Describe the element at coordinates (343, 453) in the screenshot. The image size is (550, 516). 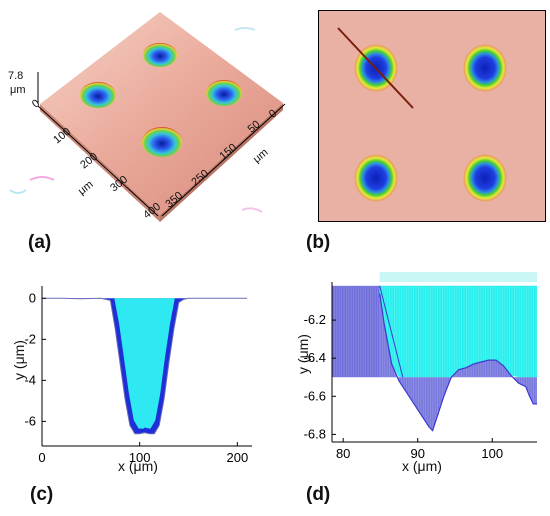
I see `x-tick-label: 80` at that location.